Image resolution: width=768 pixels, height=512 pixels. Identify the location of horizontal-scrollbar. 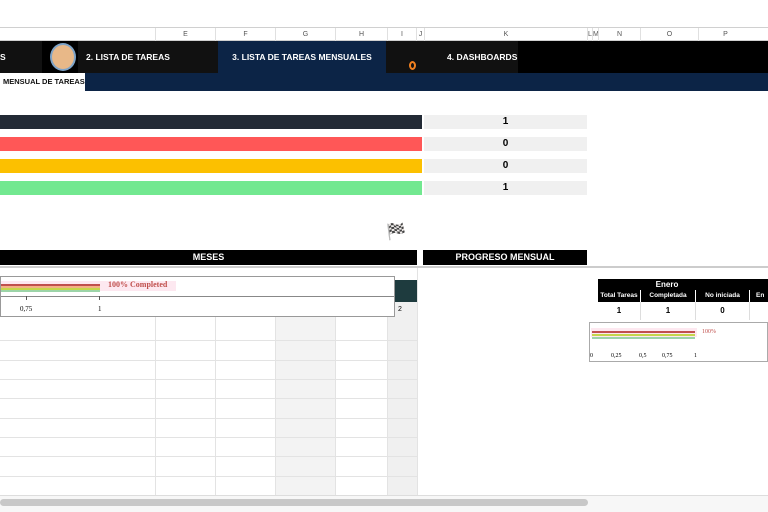
(294, 502).